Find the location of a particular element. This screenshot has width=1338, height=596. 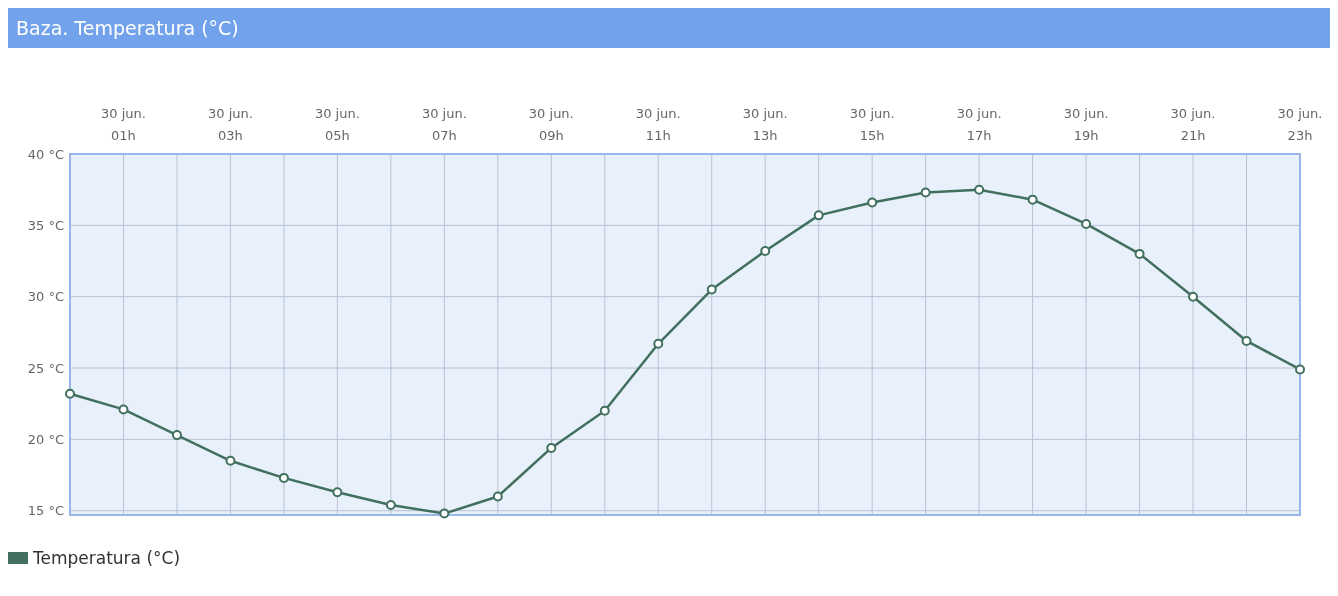

chart-title: Baza. Temperatura (°C) is located at coordinates (127, 28).